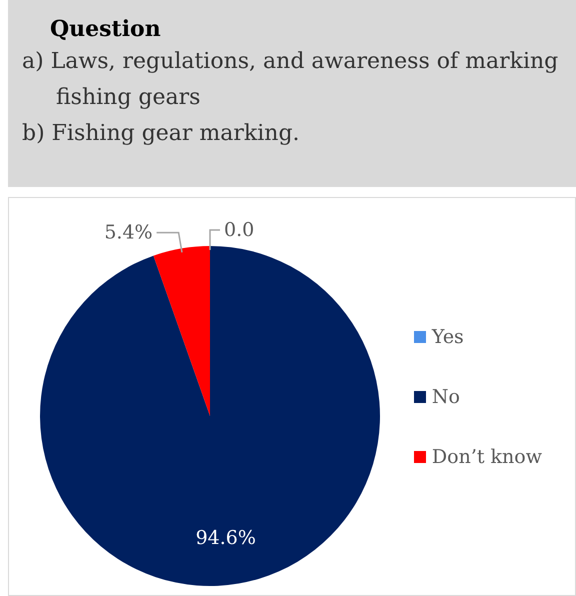 The image size is (576, 596). Describe the element at coordinates (487, 457) in the screenshot. I see `legend-label: Don’t know` at that location.